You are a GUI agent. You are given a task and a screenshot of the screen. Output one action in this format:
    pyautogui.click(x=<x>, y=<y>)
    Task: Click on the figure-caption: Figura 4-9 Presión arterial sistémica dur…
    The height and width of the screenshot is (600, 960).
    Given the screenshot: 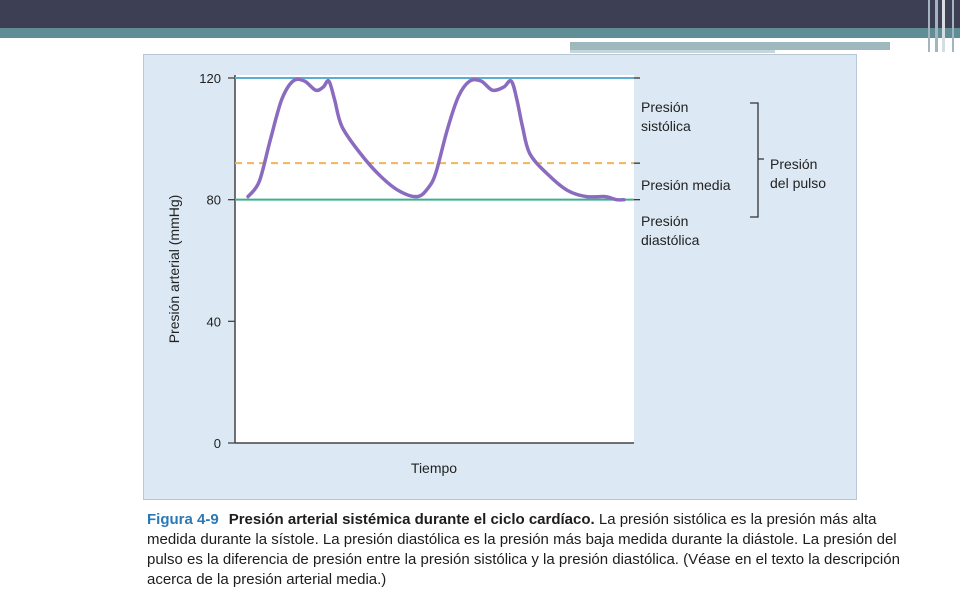 What is the action you would take?
    pyautogui.click(x=527, y=550)
    